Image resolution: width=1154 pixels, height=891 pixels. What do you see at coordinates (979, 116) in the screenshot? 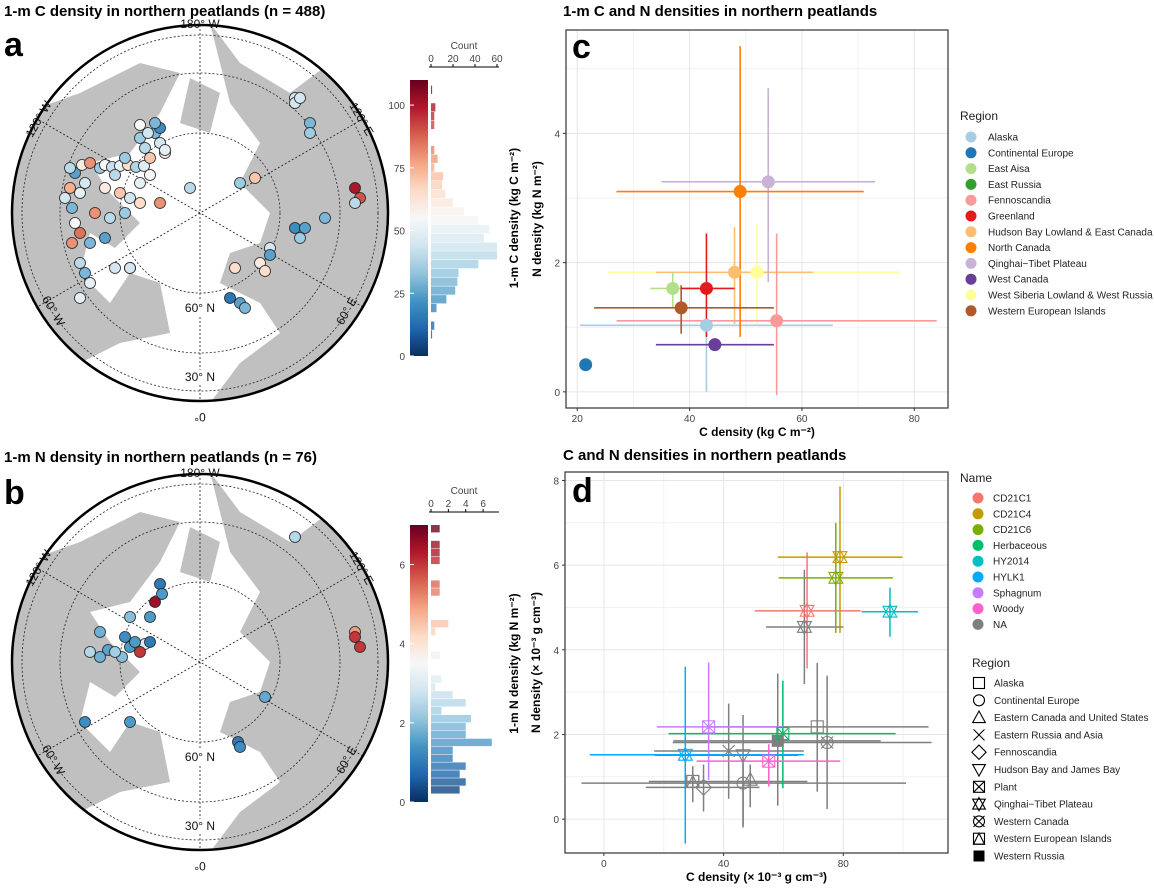
I see `legend-title: Region` at bounding box center [979, 116].